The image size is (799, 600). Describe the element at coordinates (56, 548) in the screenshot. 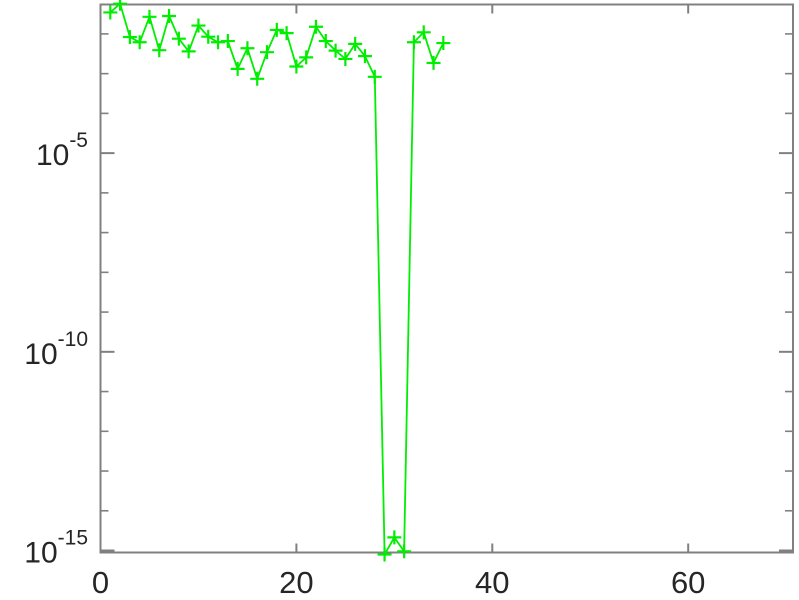

I see `y-tick-label: 10-15` at that location.